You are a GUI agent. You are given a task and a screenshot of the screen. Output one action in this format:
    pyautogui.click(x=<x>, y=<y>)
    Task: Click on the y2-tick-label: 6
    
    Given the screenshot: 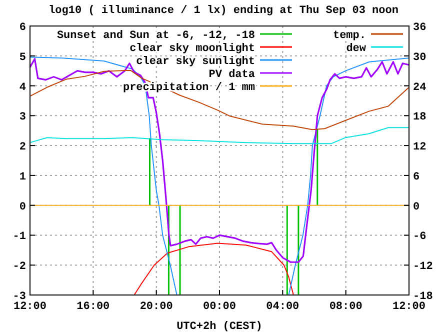 What is the action you would take?
    pyautogui.click(x=416, y=177)
    